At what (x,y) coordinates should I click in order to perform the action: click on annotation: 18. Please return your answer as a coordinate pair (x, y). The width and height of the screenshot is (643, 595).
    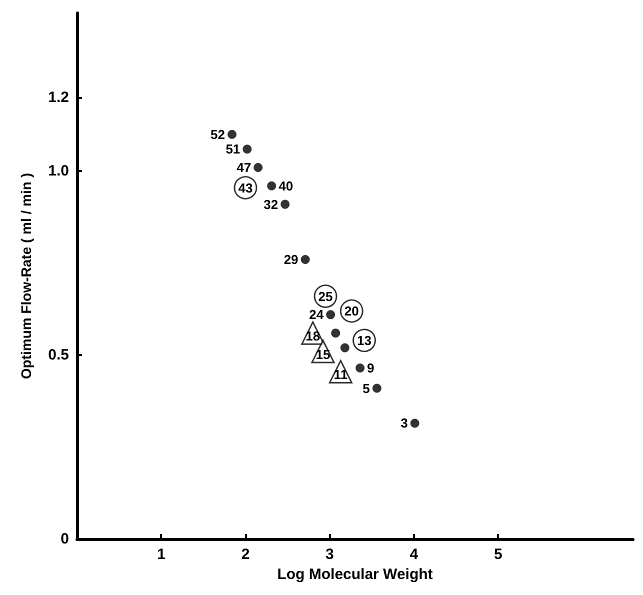
    Looking at the image, I should click on (313, 336).